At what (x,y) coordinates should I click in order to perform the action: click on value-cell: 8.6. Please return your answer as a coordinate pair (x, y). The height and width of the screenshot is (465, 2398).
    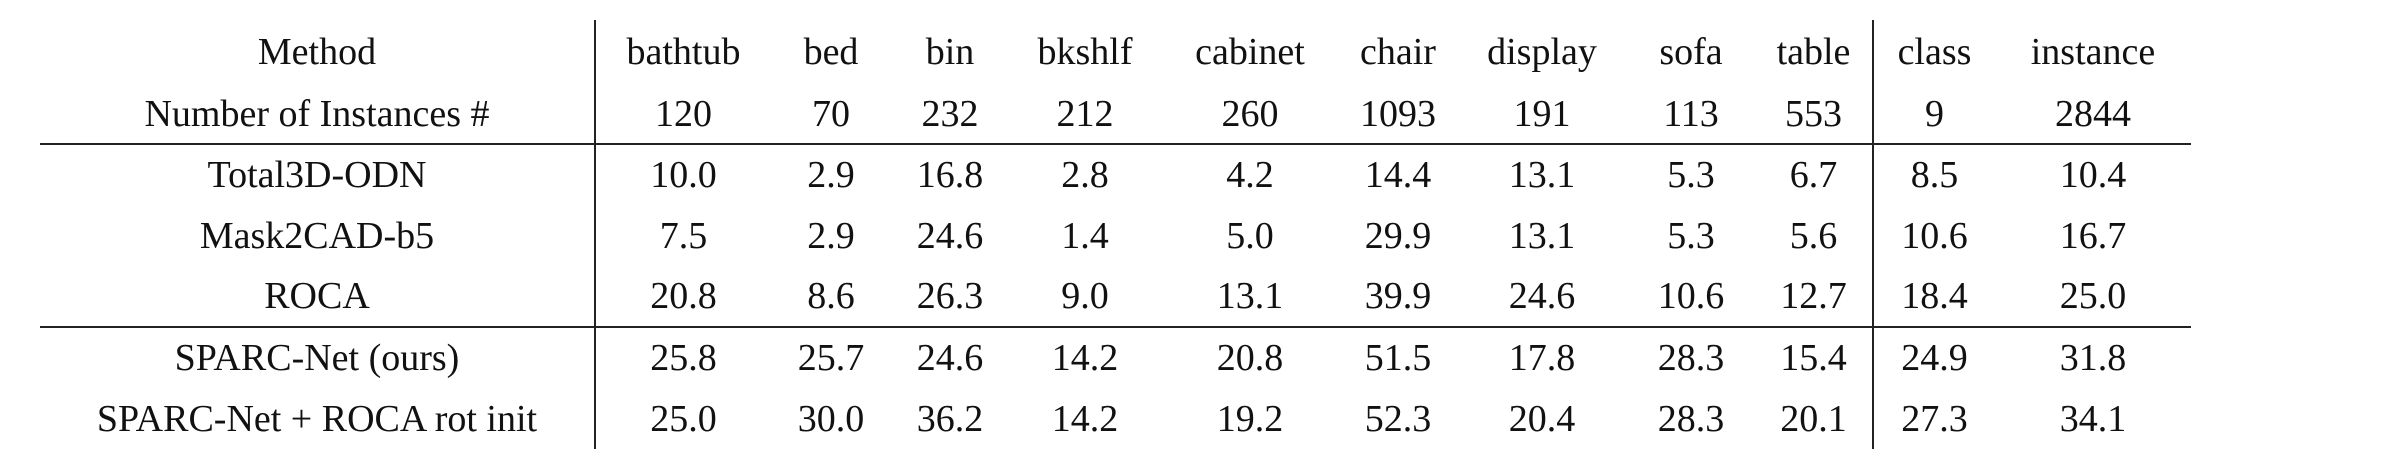
    Looking at the image, I should click on (831, 296).